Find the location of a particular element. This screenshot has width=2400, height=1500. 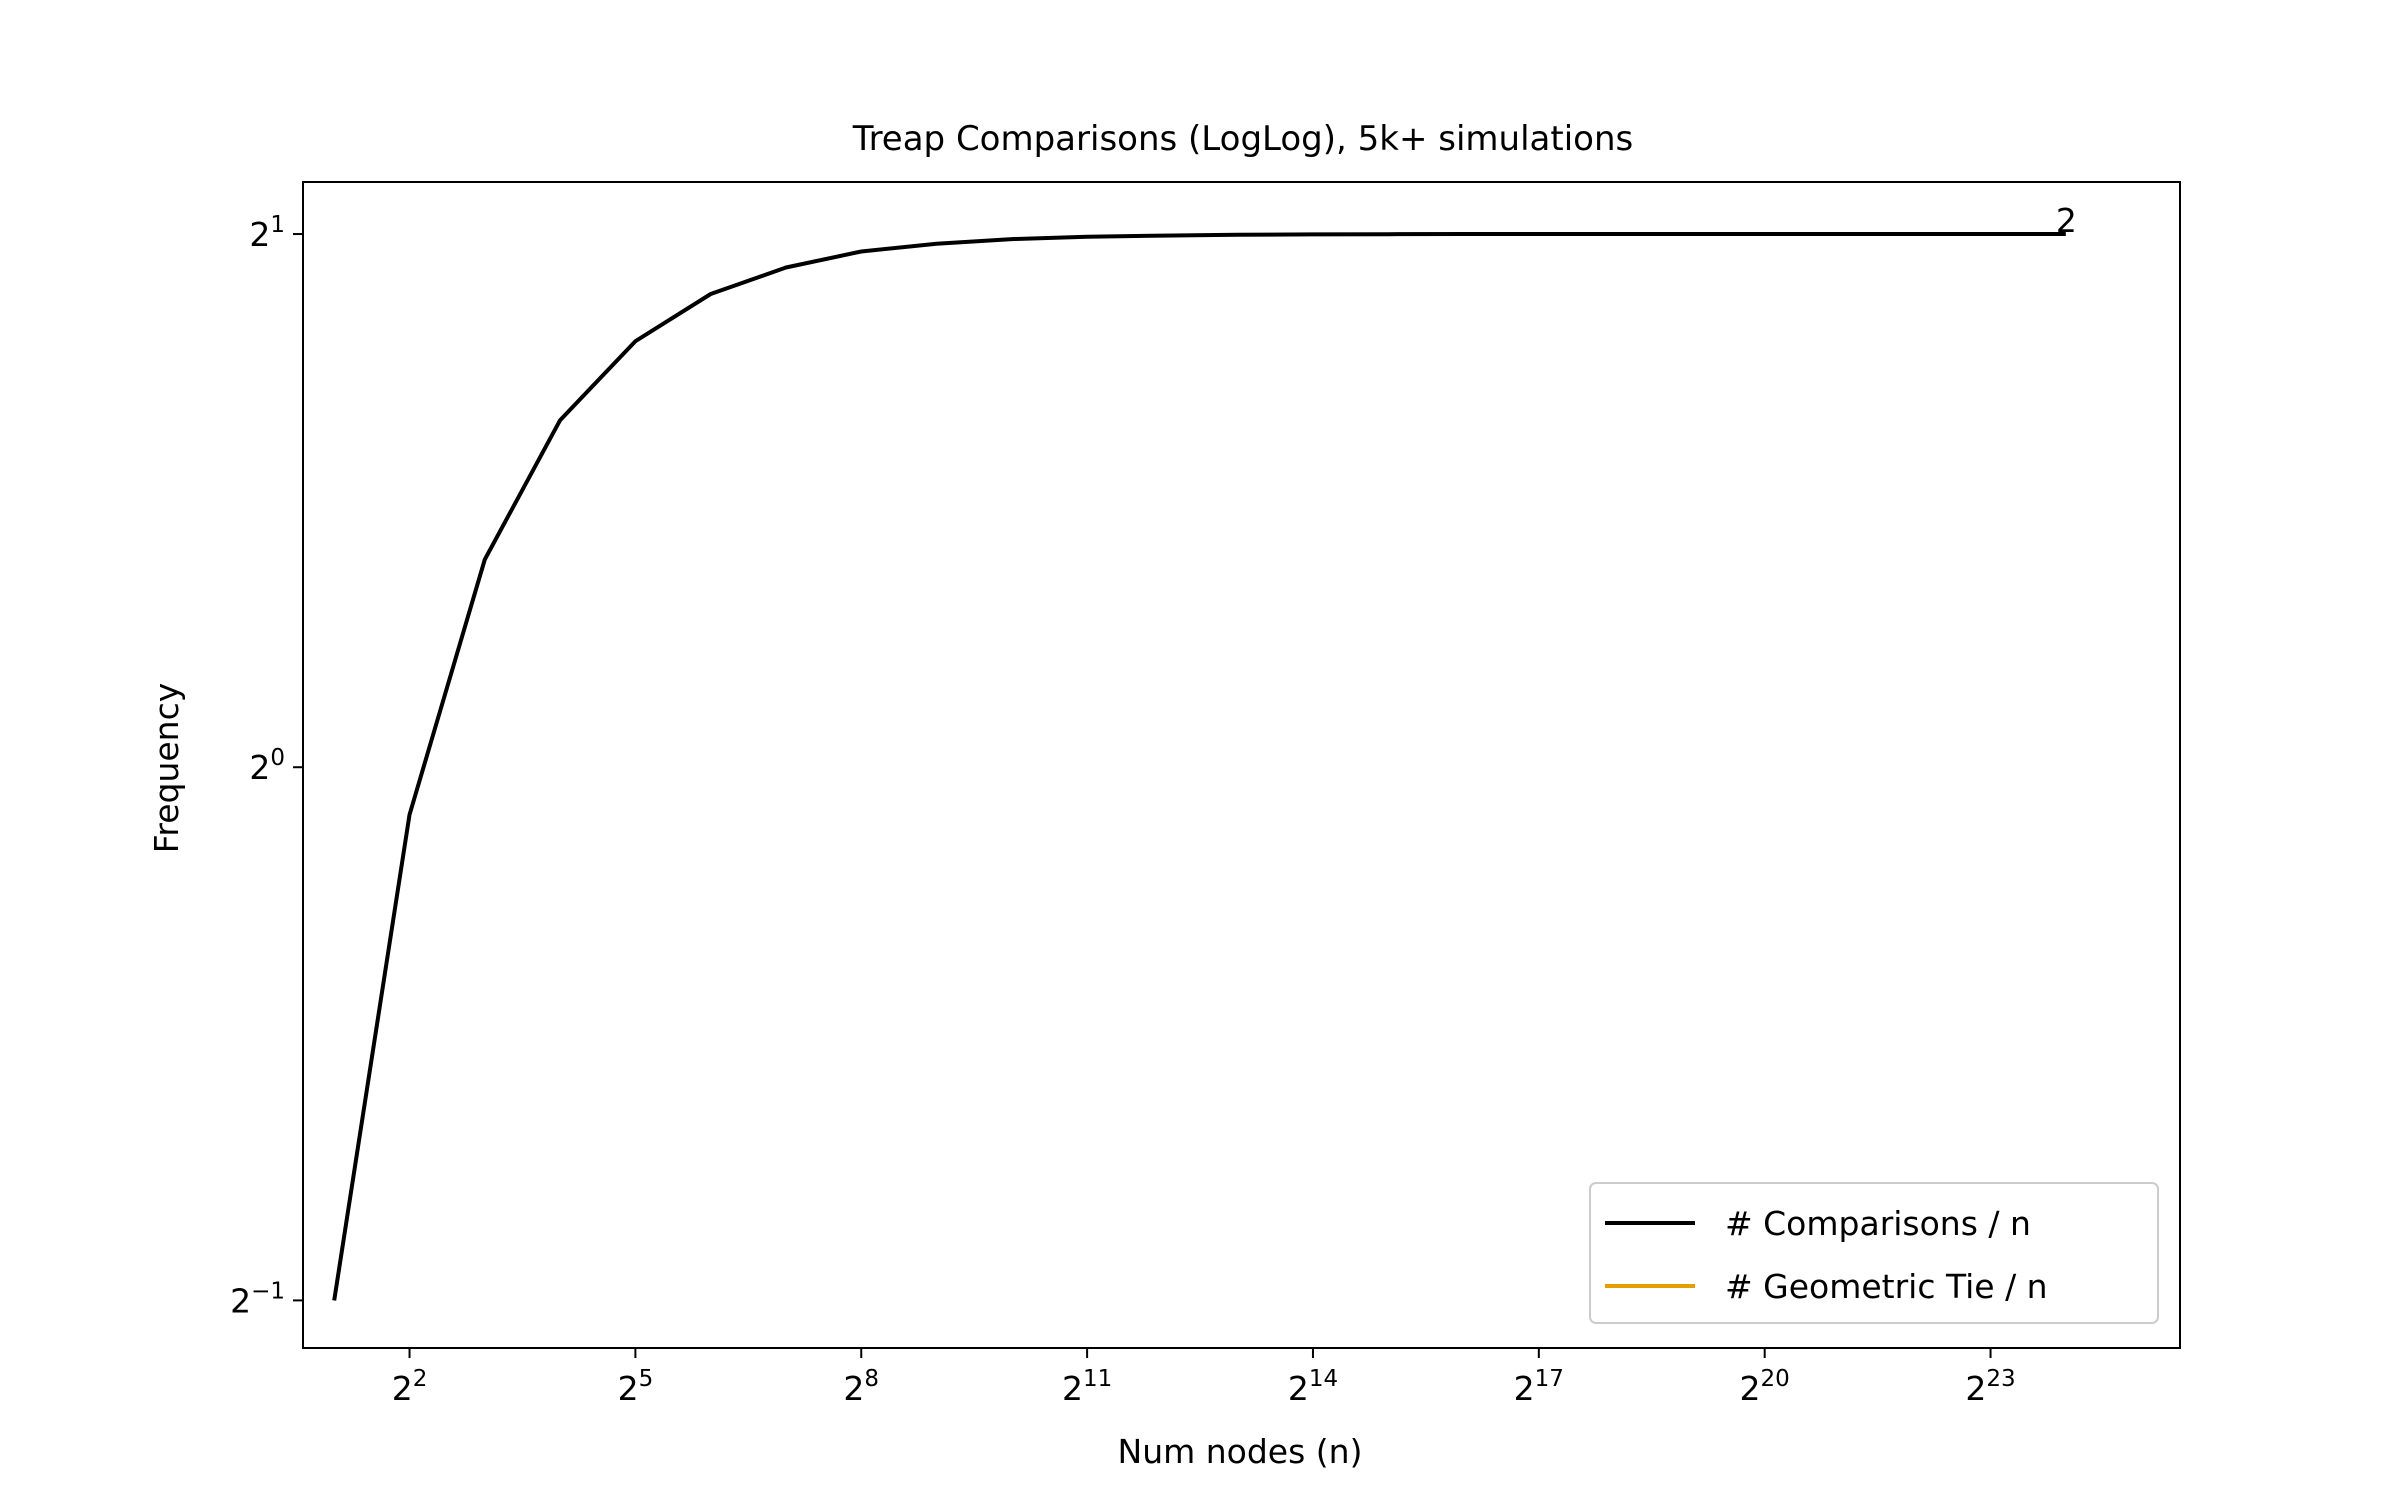

x-tick-label: 25 is located at coordinates (636, 1387).